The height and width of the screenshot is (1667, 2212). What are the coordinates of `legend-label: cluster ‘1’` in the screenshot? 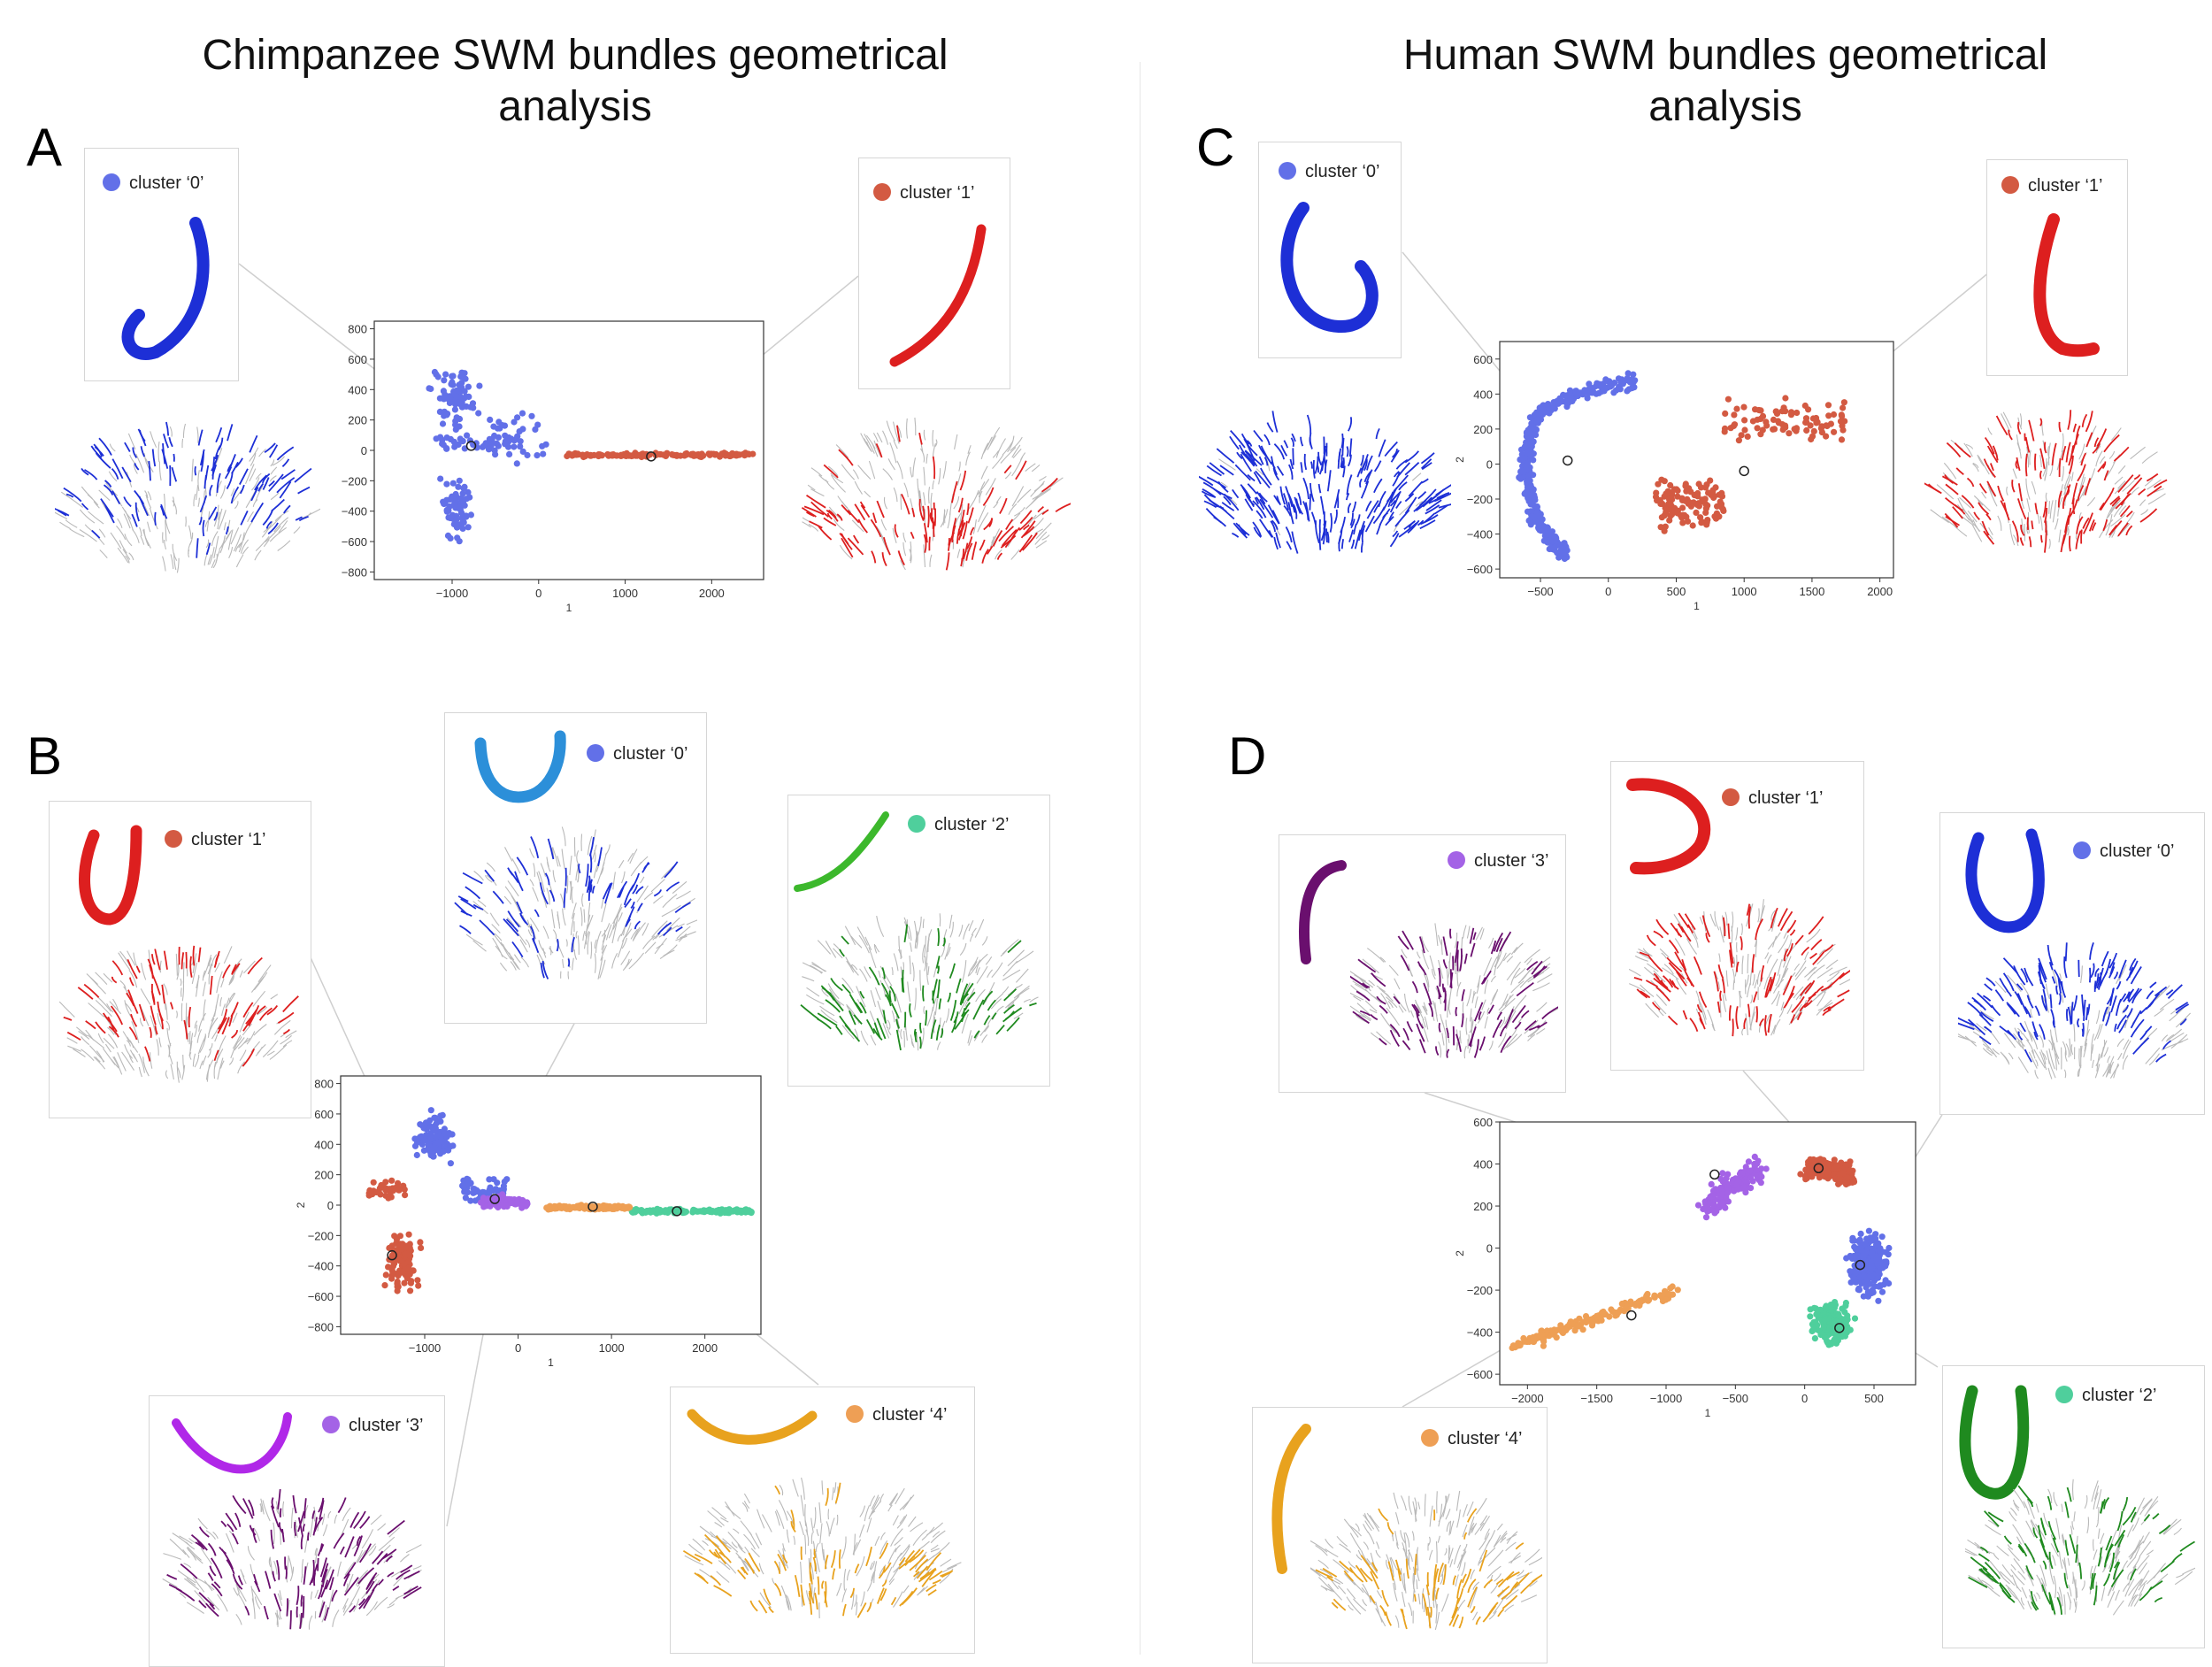 It's located at (1785, 798).